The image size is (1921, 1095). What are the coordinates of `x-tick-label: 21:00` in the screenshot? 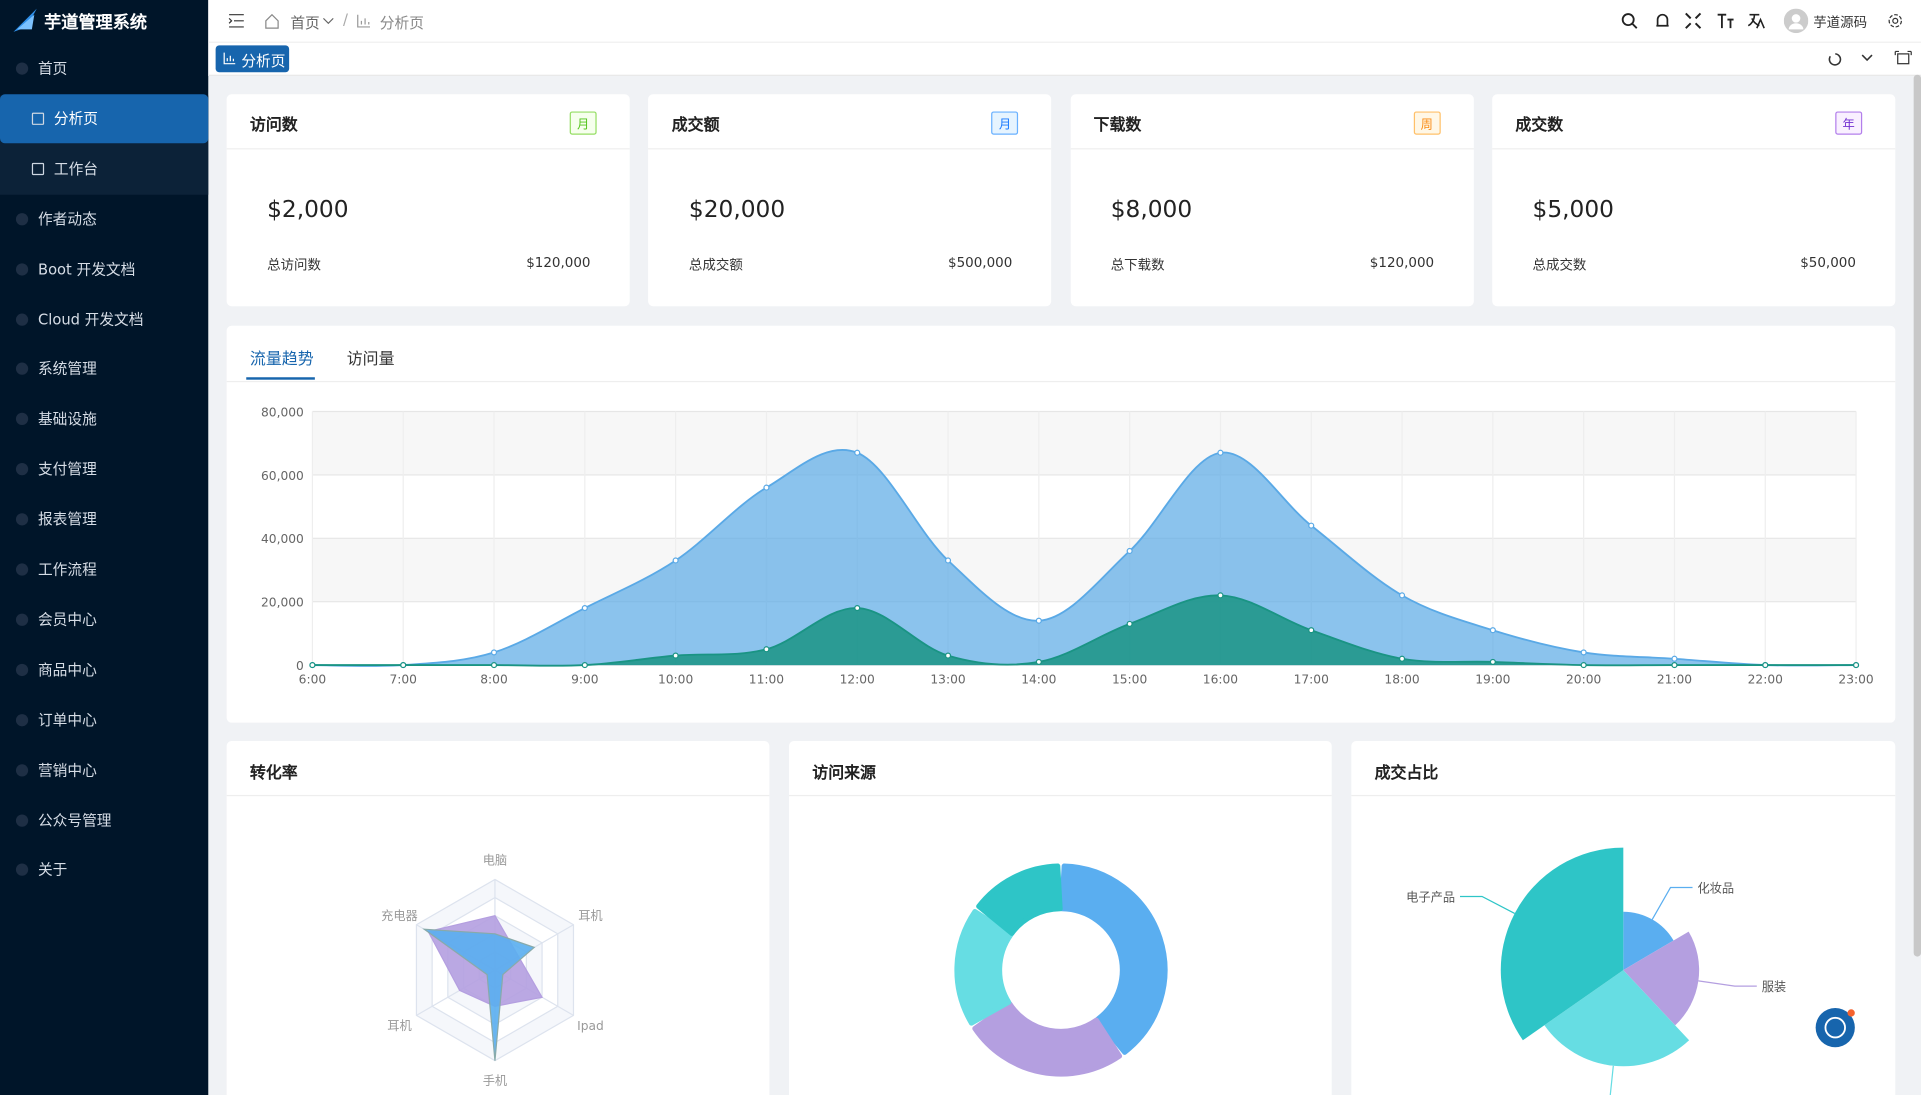 It's located at (1674, 679).